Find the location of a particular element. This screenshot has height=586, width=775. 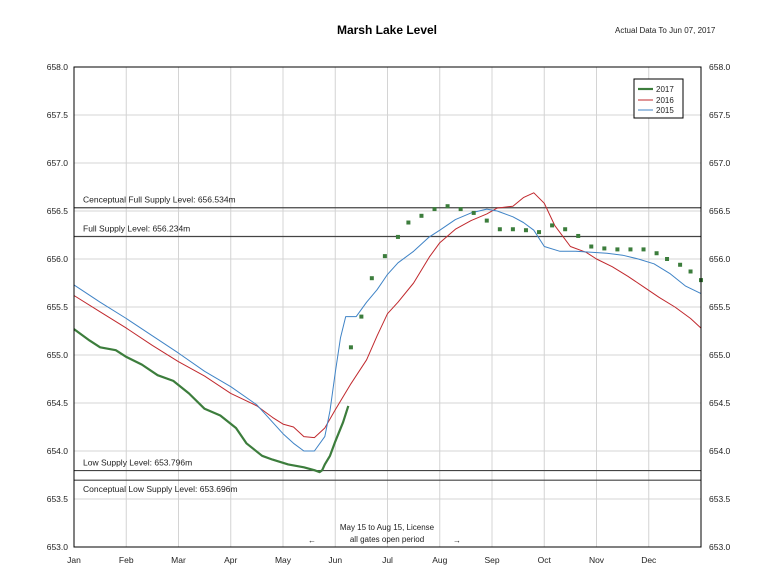

y-tick-label-right: 657.0 is located at coordinates (720, 163).